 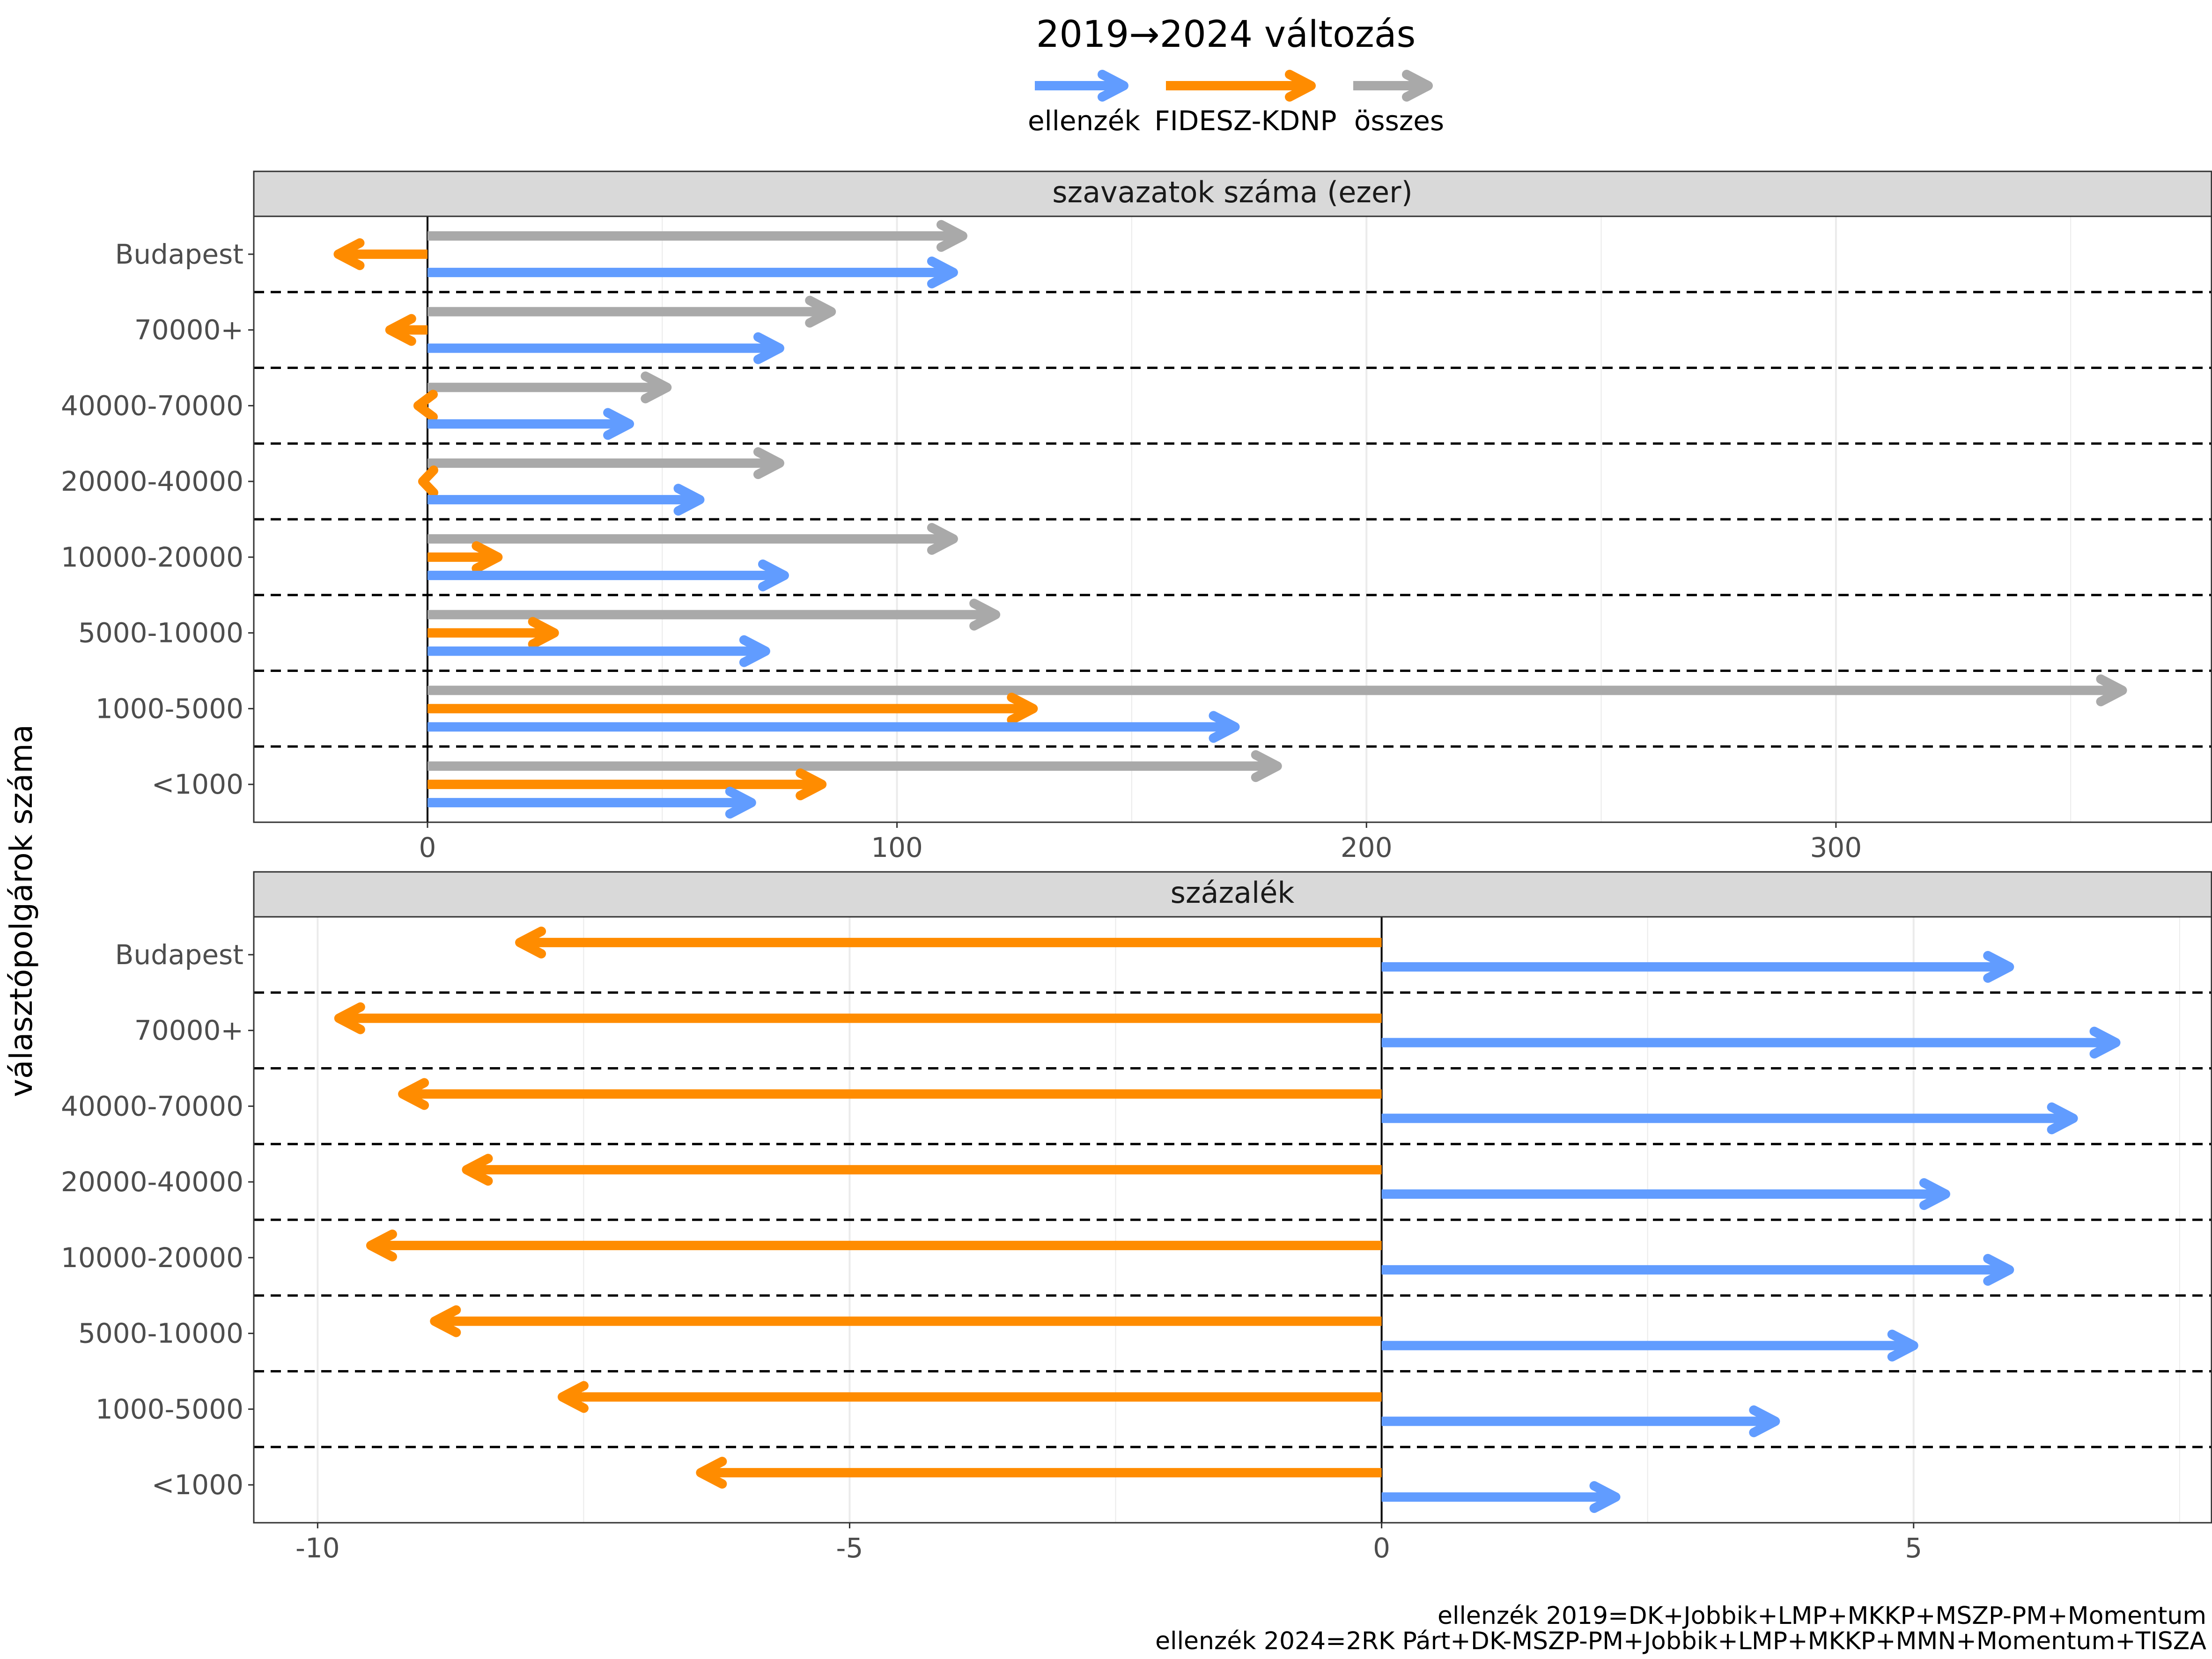 I want to click on arrow-sszes-budapest, so click(x=697, y=236).